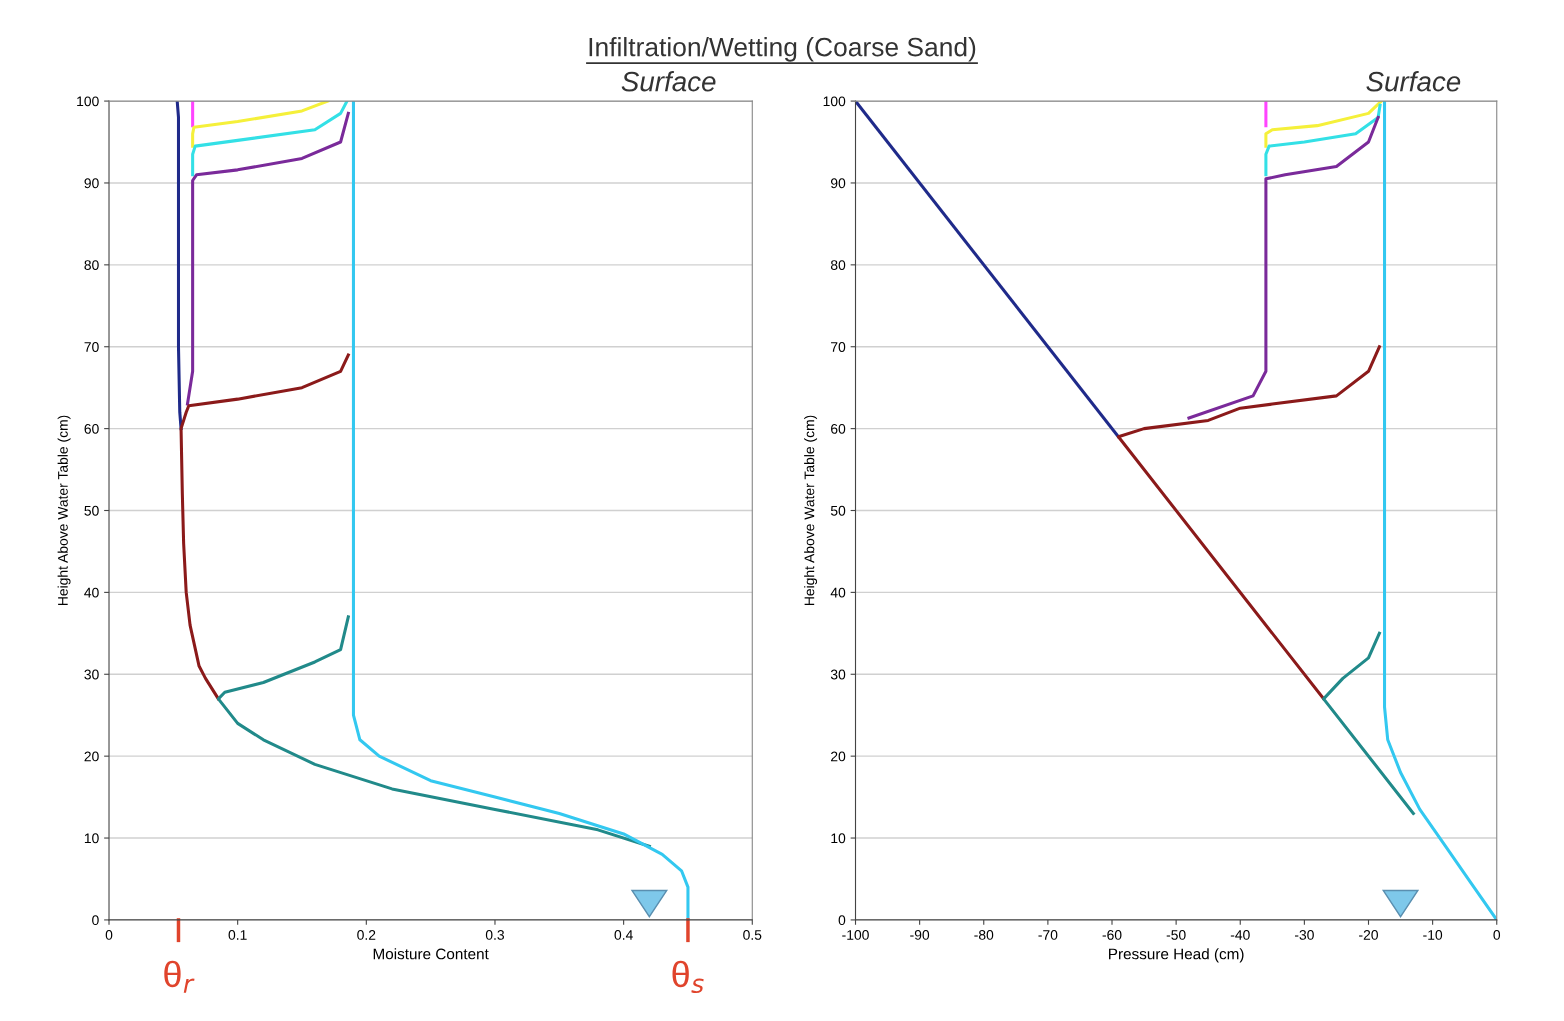 This screenshot has height=1021, width=1564. What do you see at coordinates (366, 935) in the screenshot?
I see `x-tick-label: 0.2` at bounding box center [366, 935].